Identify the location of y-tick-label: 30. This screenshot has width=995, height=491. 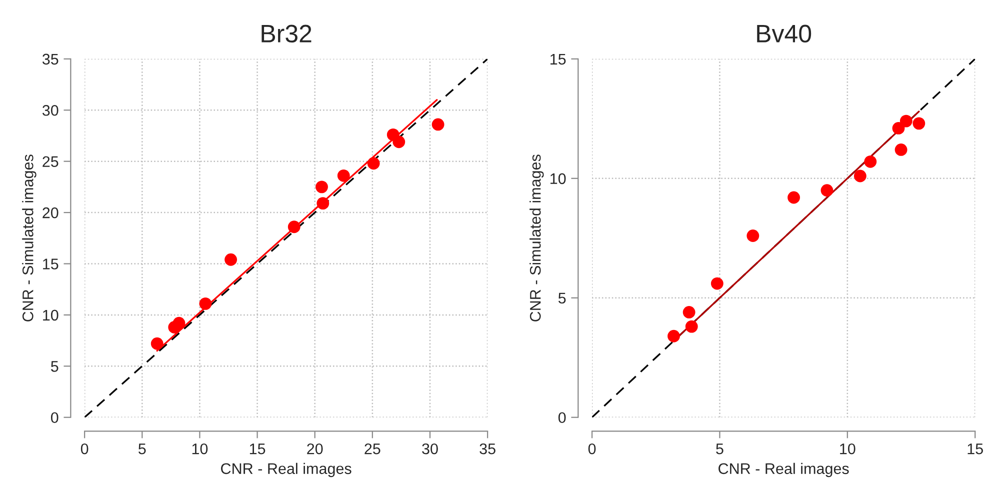
(50, 110).